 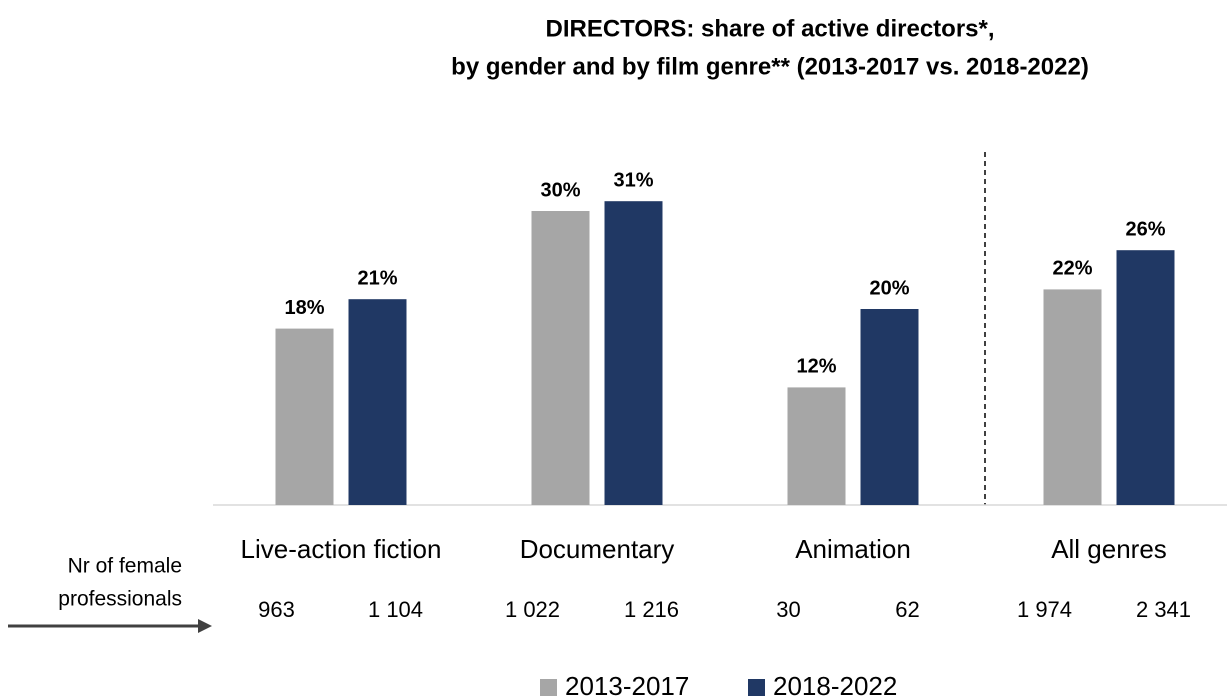 I want to click on x-tick-label: Animation, so click(x=853, y=549).